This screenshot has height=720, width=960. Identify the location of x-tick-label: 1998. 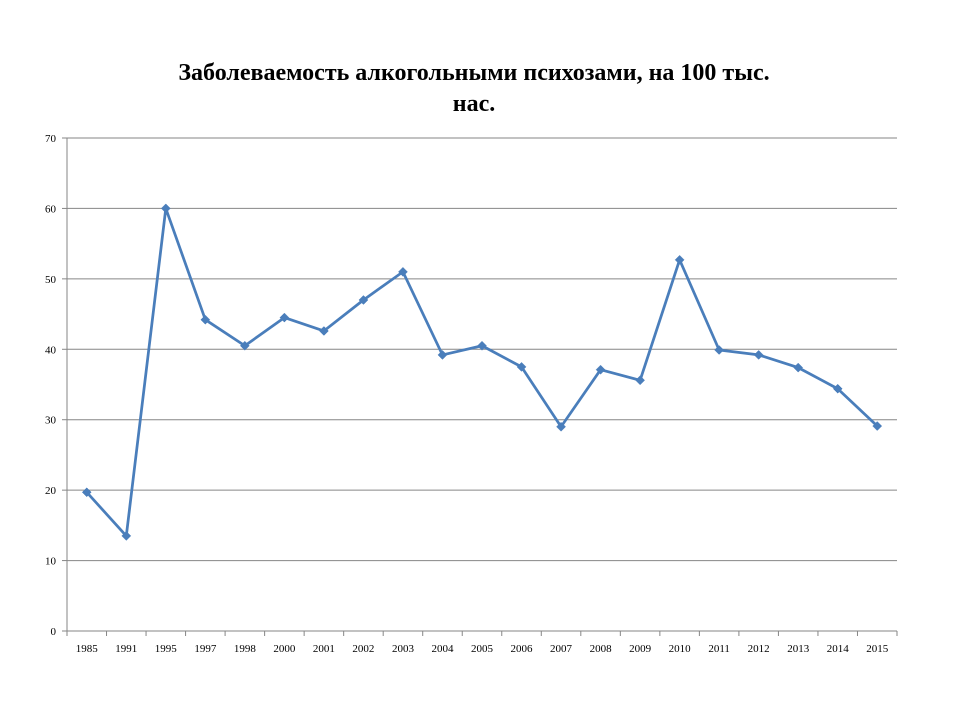
(245, 649).